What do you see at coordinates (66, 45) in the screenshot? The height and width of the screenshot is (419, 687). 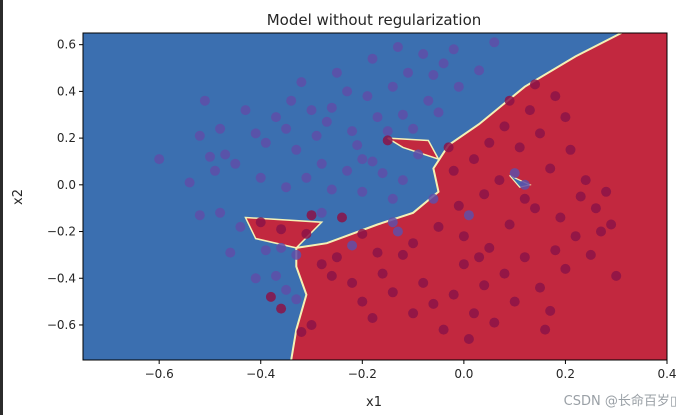 I see `y-tick-label: 0.6` at bounding box center [66, 45].